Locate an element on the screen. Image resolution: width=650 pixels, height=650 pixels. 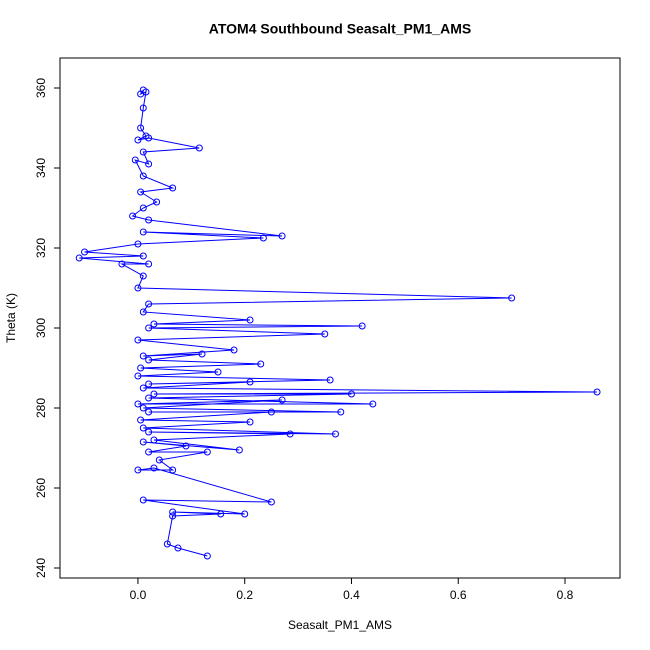
y-axis-title: Theta (K) is located at coordinates (11, 318).